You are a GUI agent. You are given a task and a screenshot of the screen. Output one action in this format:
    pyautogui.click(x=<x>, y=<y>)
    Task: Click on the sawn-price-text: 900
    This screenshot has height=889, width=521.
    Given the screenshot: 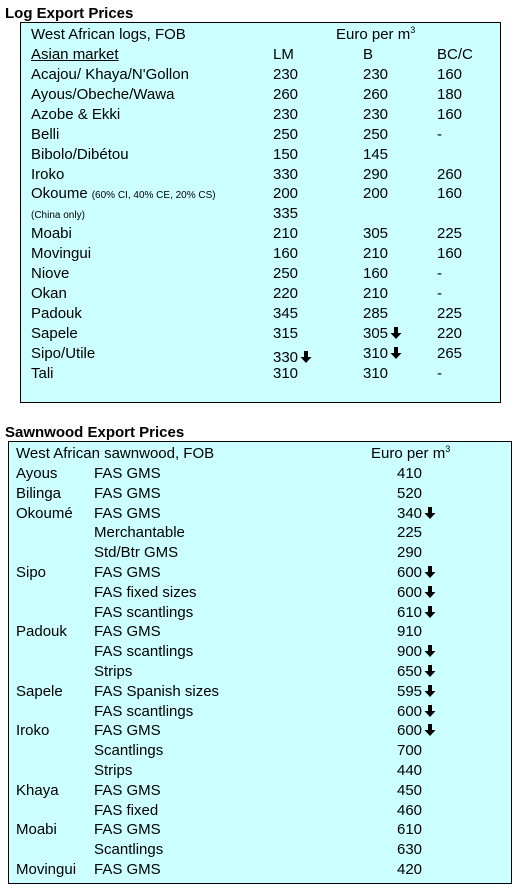 What is the action you would take?
    pyautogui.click(x=410, y=652)
    